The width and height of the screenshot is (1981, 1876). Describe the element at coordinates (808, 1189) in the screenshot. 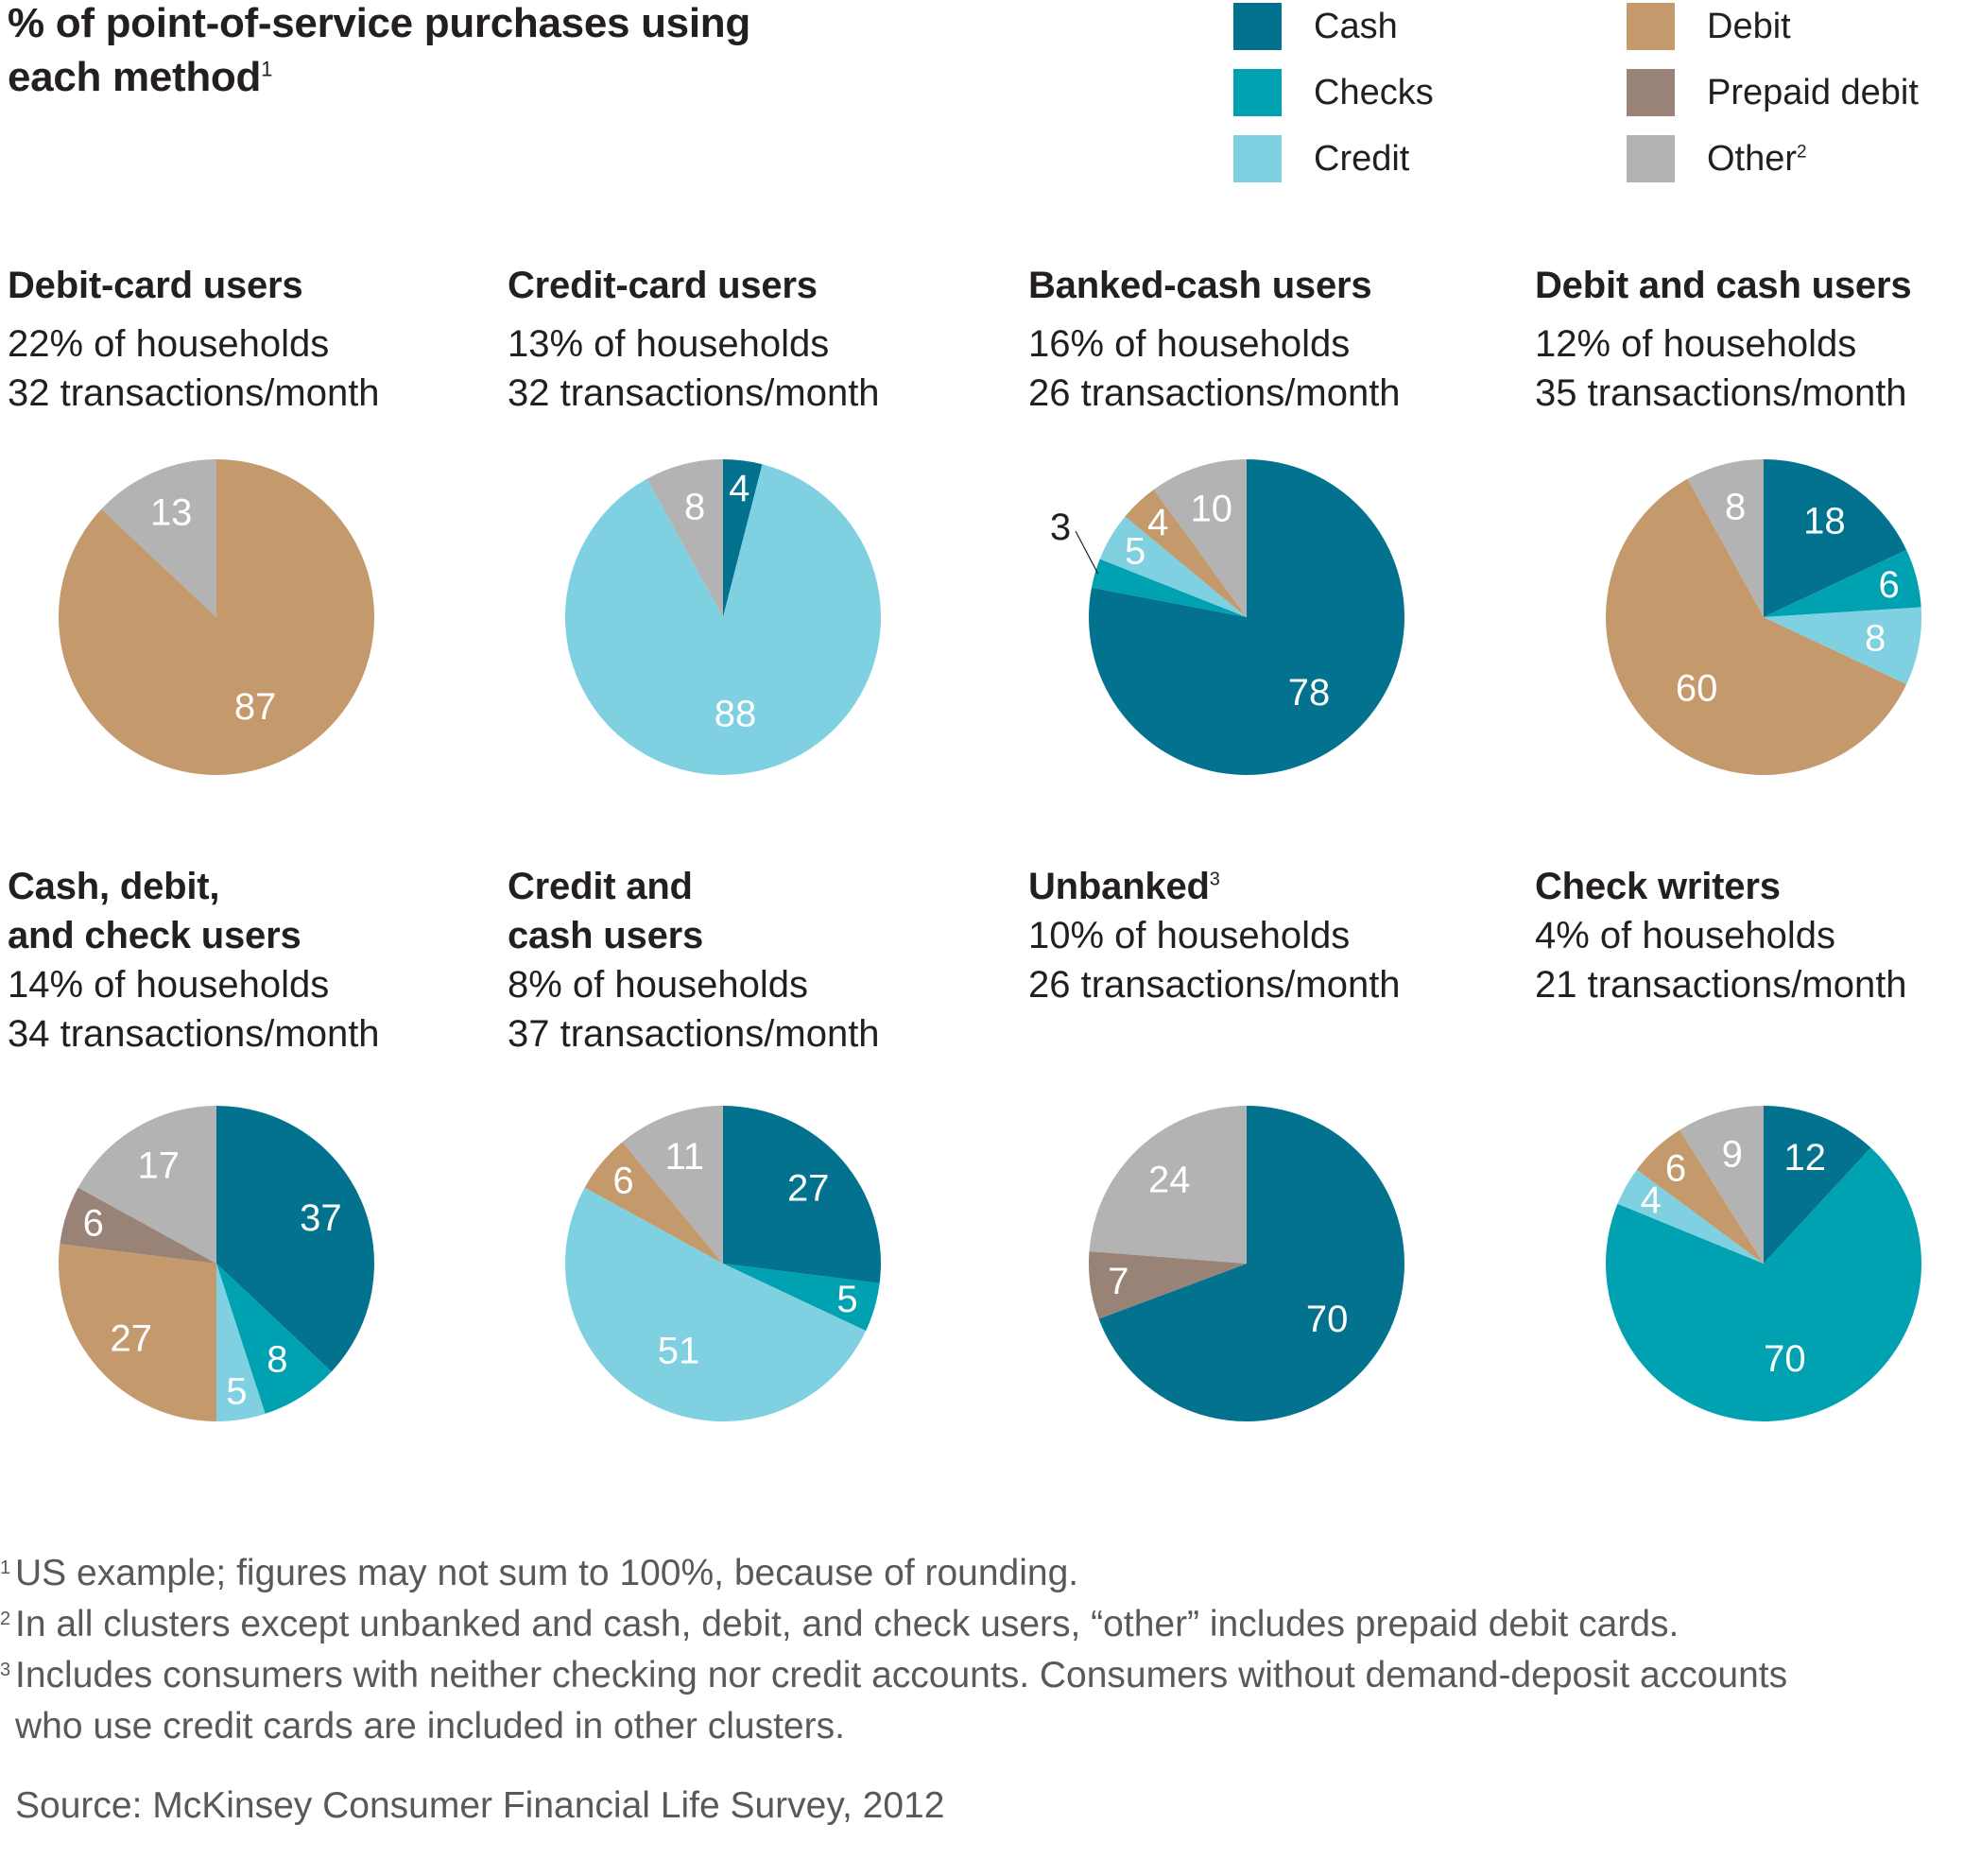

I see `pie-slice-label-cash: 27` at that location.